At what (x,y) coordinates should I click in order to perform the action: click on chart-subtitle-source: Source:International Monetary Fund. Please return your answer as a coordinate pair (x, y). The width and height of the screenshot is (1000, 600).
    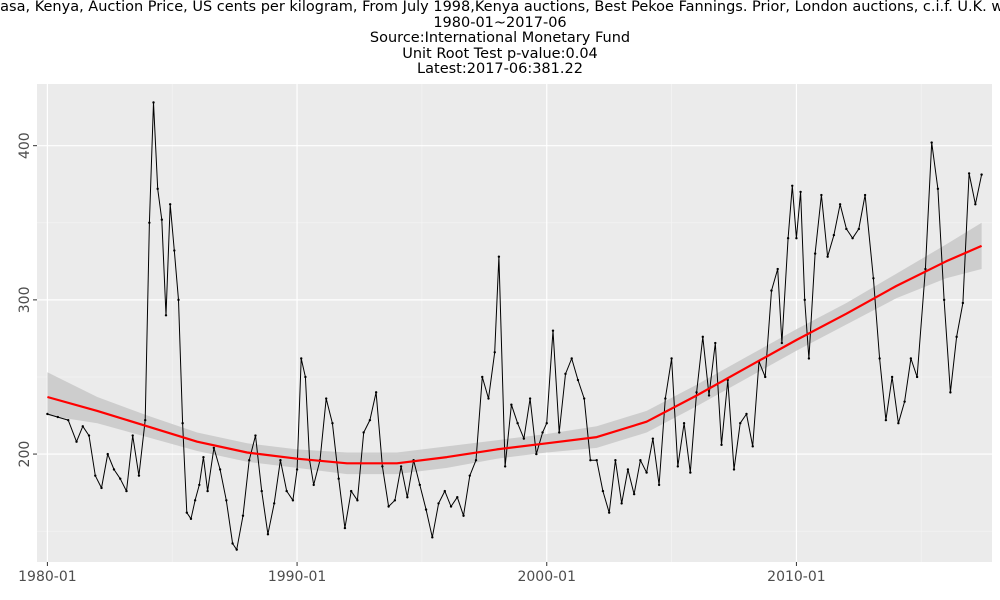
    Looking at the image, I should click on (500, 38).